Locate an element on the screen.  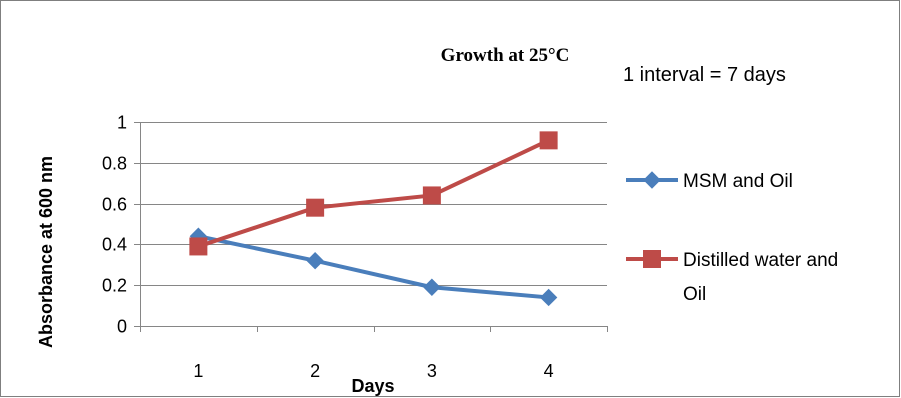
legend-label: MSM and Oil is located at coordinates (738, 181).